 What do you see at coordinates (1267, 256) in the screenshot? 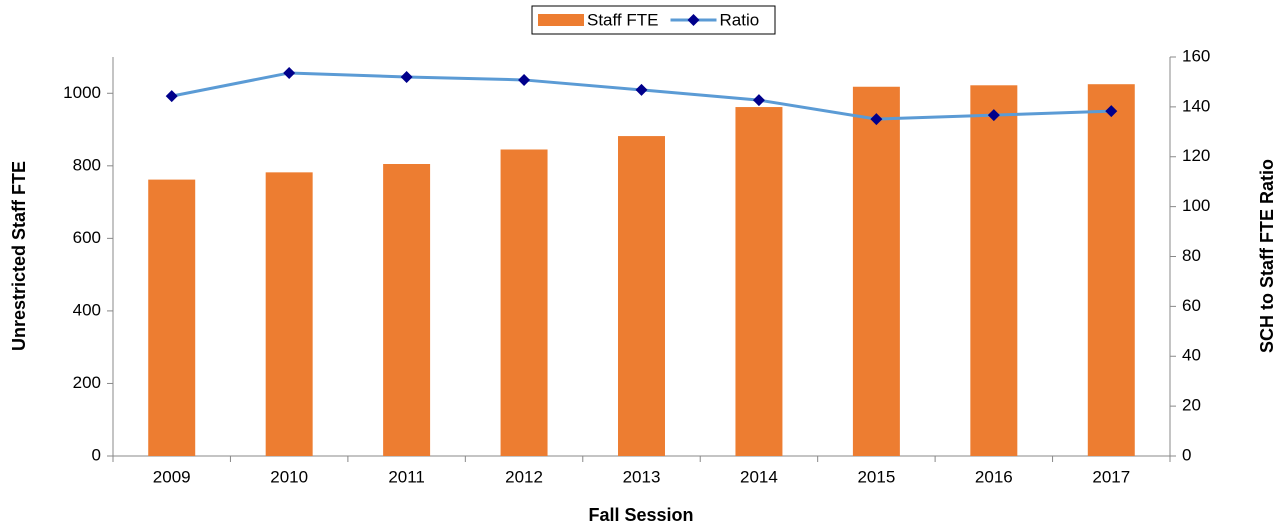
I see `y2-axis-label: SCH to Staff FTE Ratio` at bounding box center [1267, 256].